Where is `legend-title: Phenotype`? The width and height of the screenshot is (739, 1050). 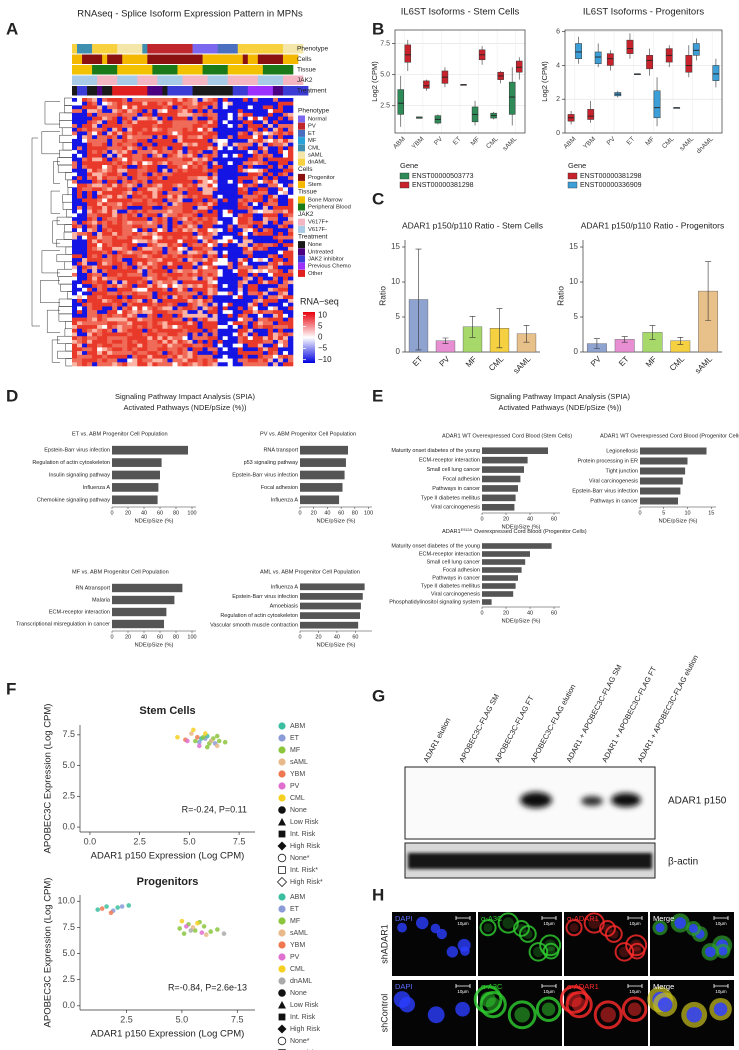 legend-title: Phenotype is located at coordinates (313, 111).